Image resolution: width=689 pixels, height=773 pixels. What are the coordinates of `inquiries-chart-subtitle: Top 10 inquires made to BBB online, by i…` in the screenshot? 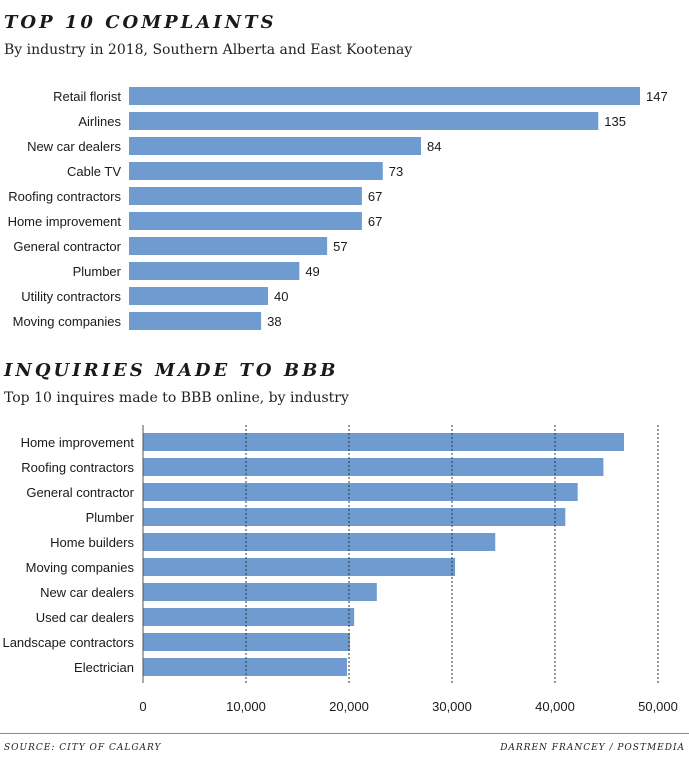 It's located at (176, 398).